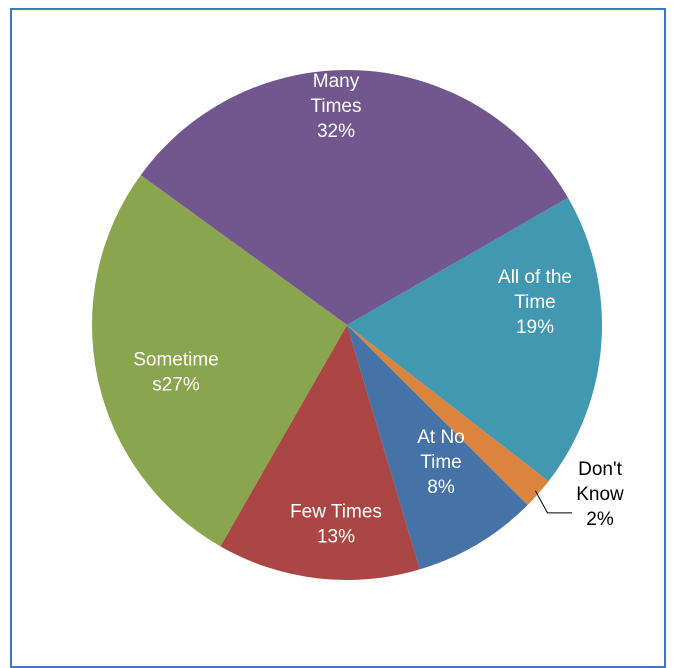 This screenshot has height=668, width=682. What do you see at coordinates (441, 462) in the screenshot?
I see `slice-label-3: At No Time 8%` at bounding box center [441, 462].